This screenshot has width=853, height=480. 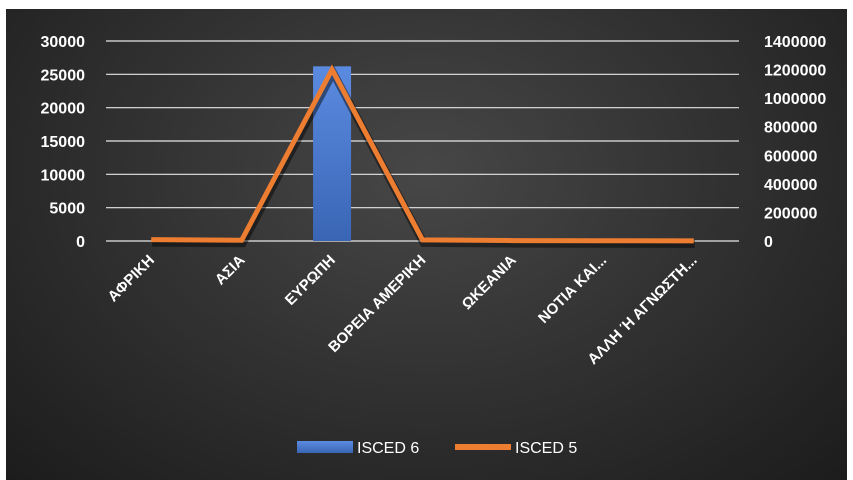 What do you see at coordinates (63, 175) in the screenshot?
I see `left-axis-tick-label: 10000` at bounding box center [63, 175].